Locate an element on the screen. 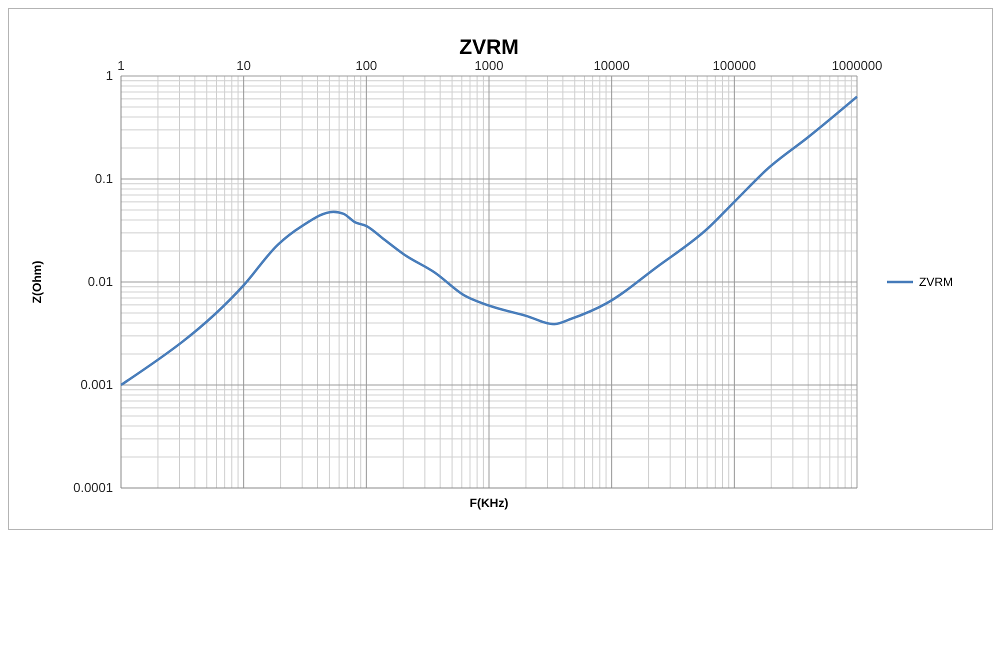 Image resolution: width=999 pixels, height=672 pixels. chart-title: ZVRM is located at coordinates (489, 47).